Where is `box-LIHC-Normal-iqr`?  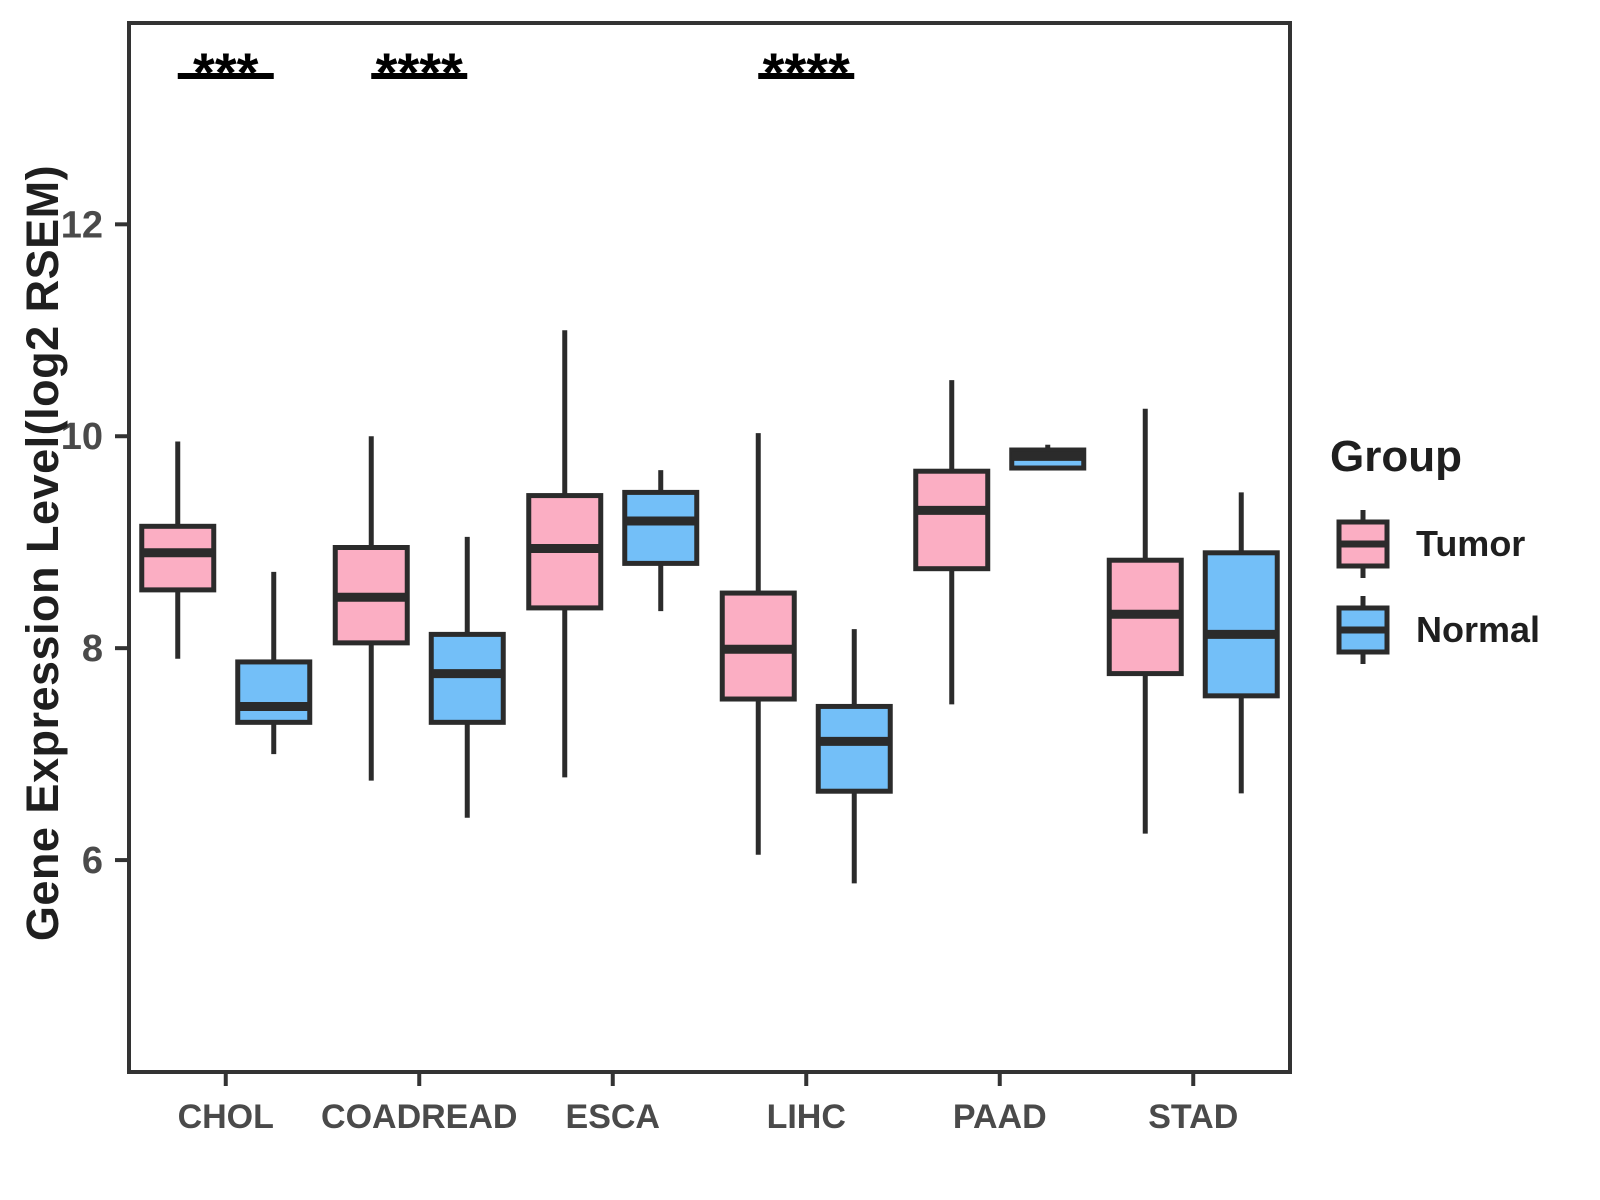 box-LIHC-Normal-iqr is located at coordinates (854, 748).